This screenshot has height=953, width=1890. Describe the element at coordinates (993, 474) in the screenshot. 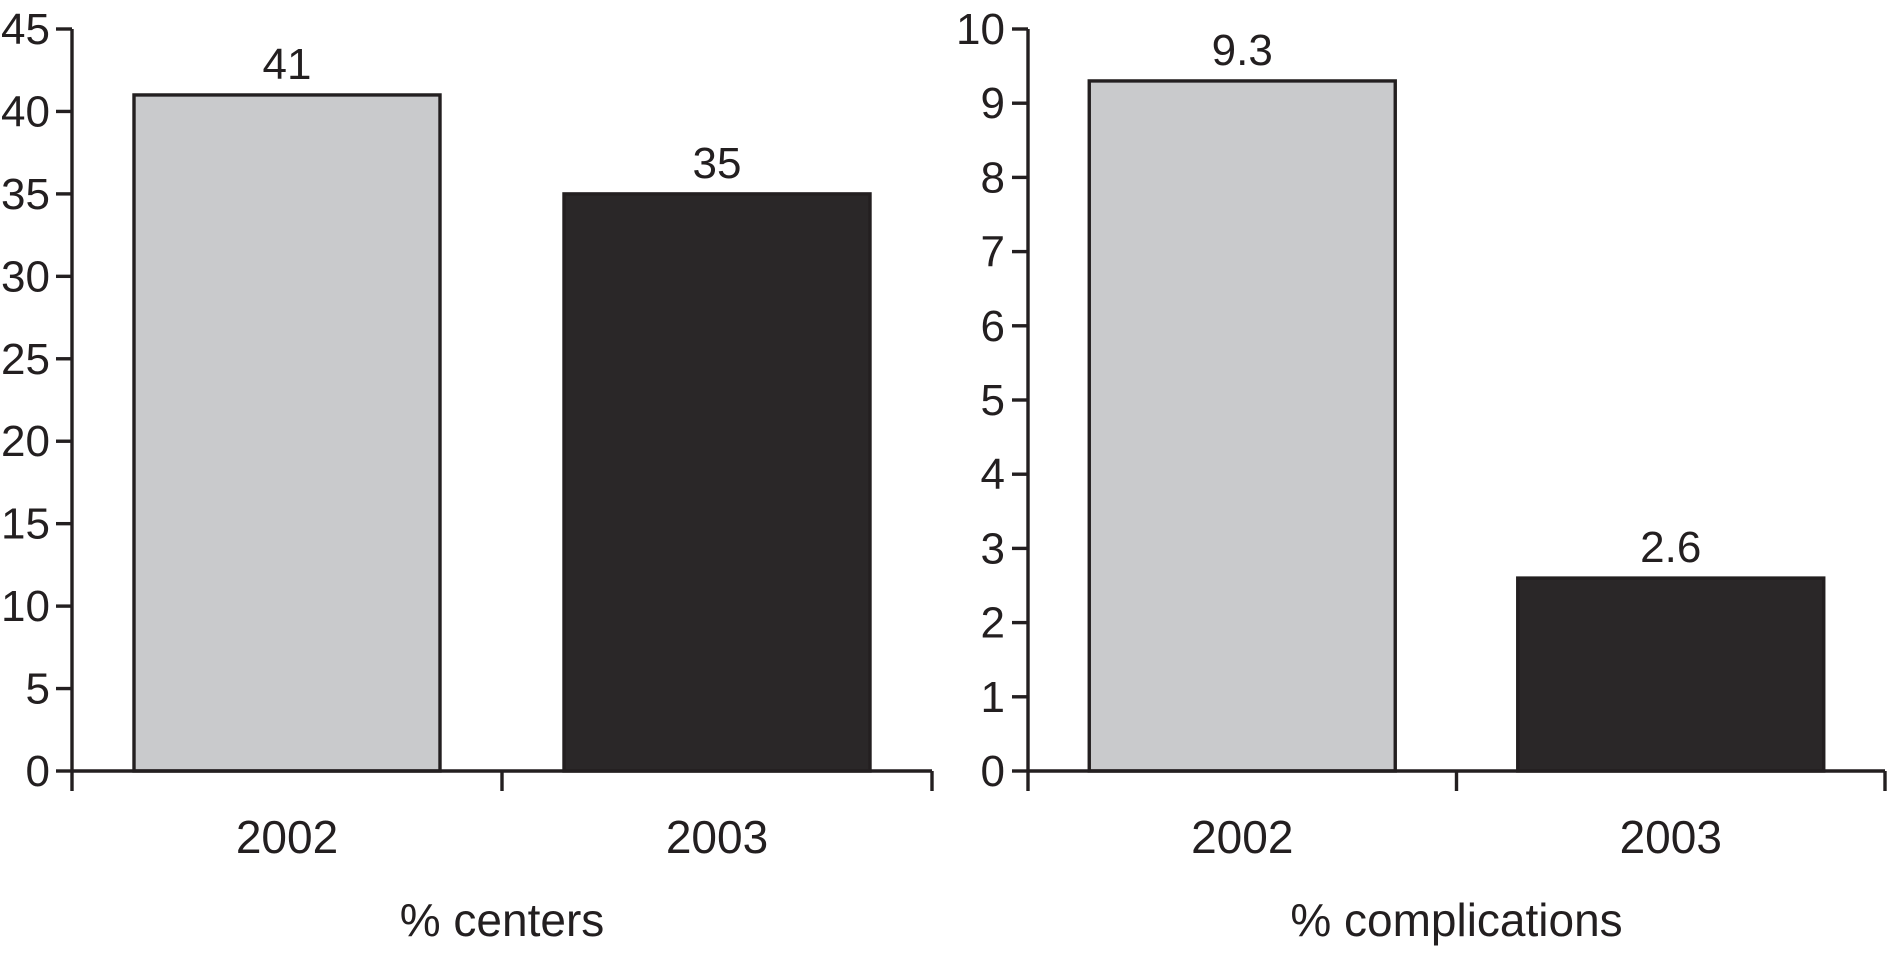

I see `y-tick-label: 4` at that location.